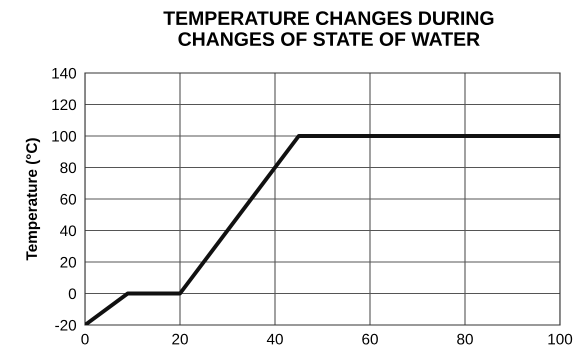  I want to click on x-tick-label: 60, so click(370, 339).